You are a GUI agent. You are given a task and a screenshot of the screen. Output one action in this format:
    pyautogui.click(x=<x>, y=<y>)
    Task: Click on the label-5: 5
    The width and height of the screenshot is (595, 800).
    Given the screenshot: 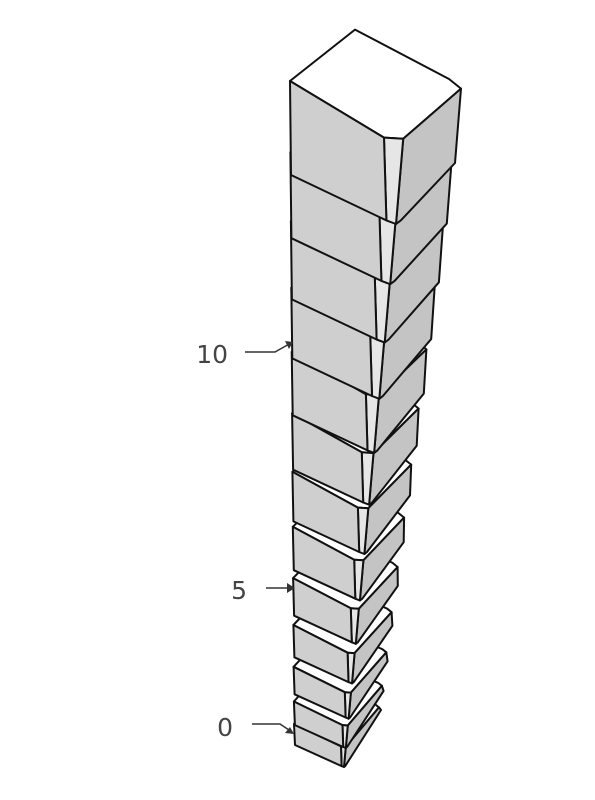 What is the action you would take?
    pyautogui.click(x=239, y=590)
    